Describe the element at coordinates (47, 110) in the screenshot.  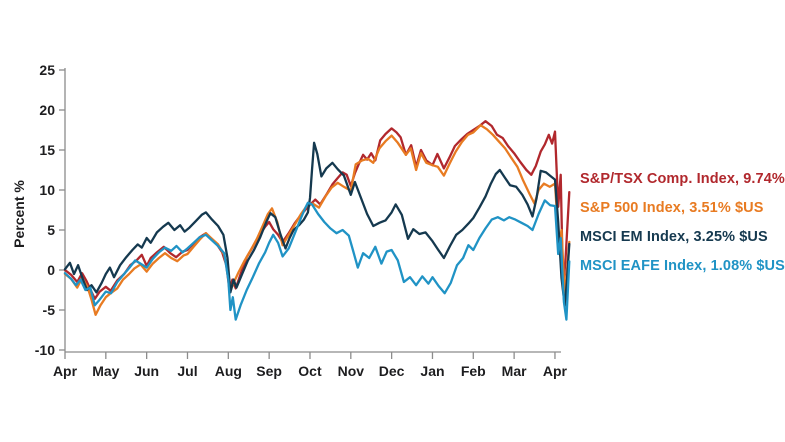
I see `y-tick-label: 20` at that location.